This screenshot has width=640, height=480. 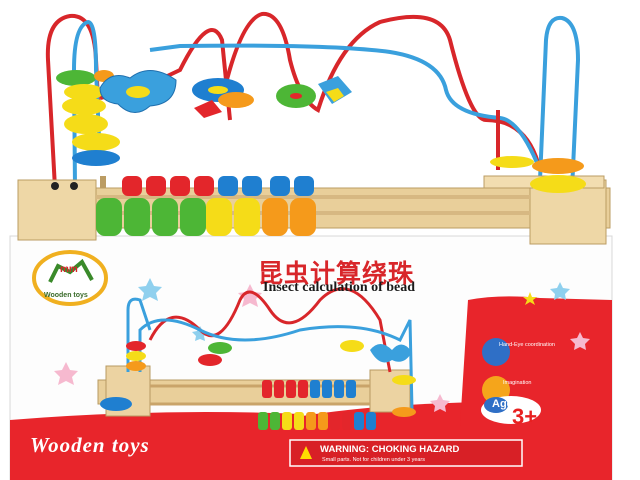 I want to click on butterfly-bead, so click(x=138, y=91).